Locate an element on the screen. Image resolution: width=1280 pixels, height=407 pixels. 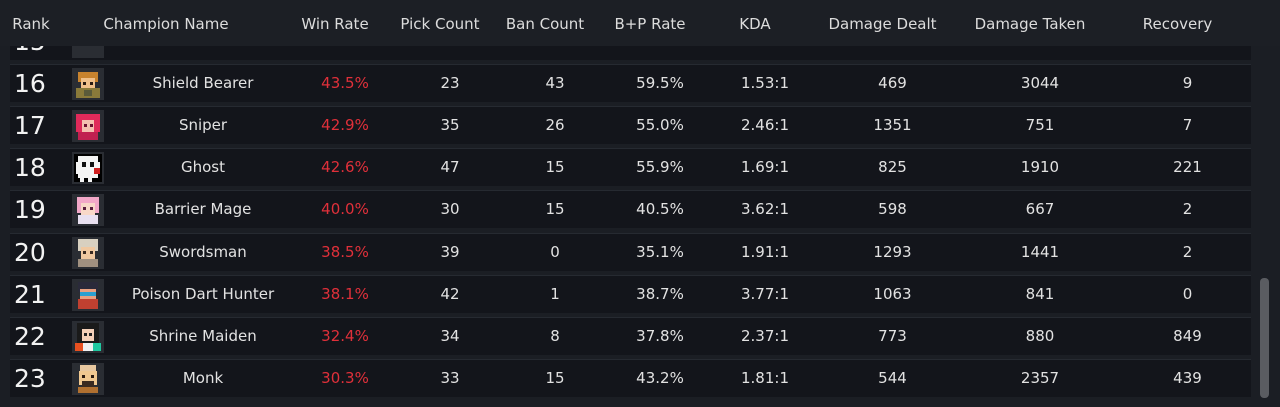
damage-taken is located at coordinates (1040, 53).